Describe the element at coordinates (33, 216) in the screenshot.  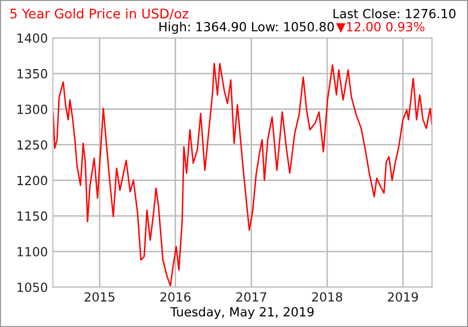
I see `y-tick-label: 1150` at that location.